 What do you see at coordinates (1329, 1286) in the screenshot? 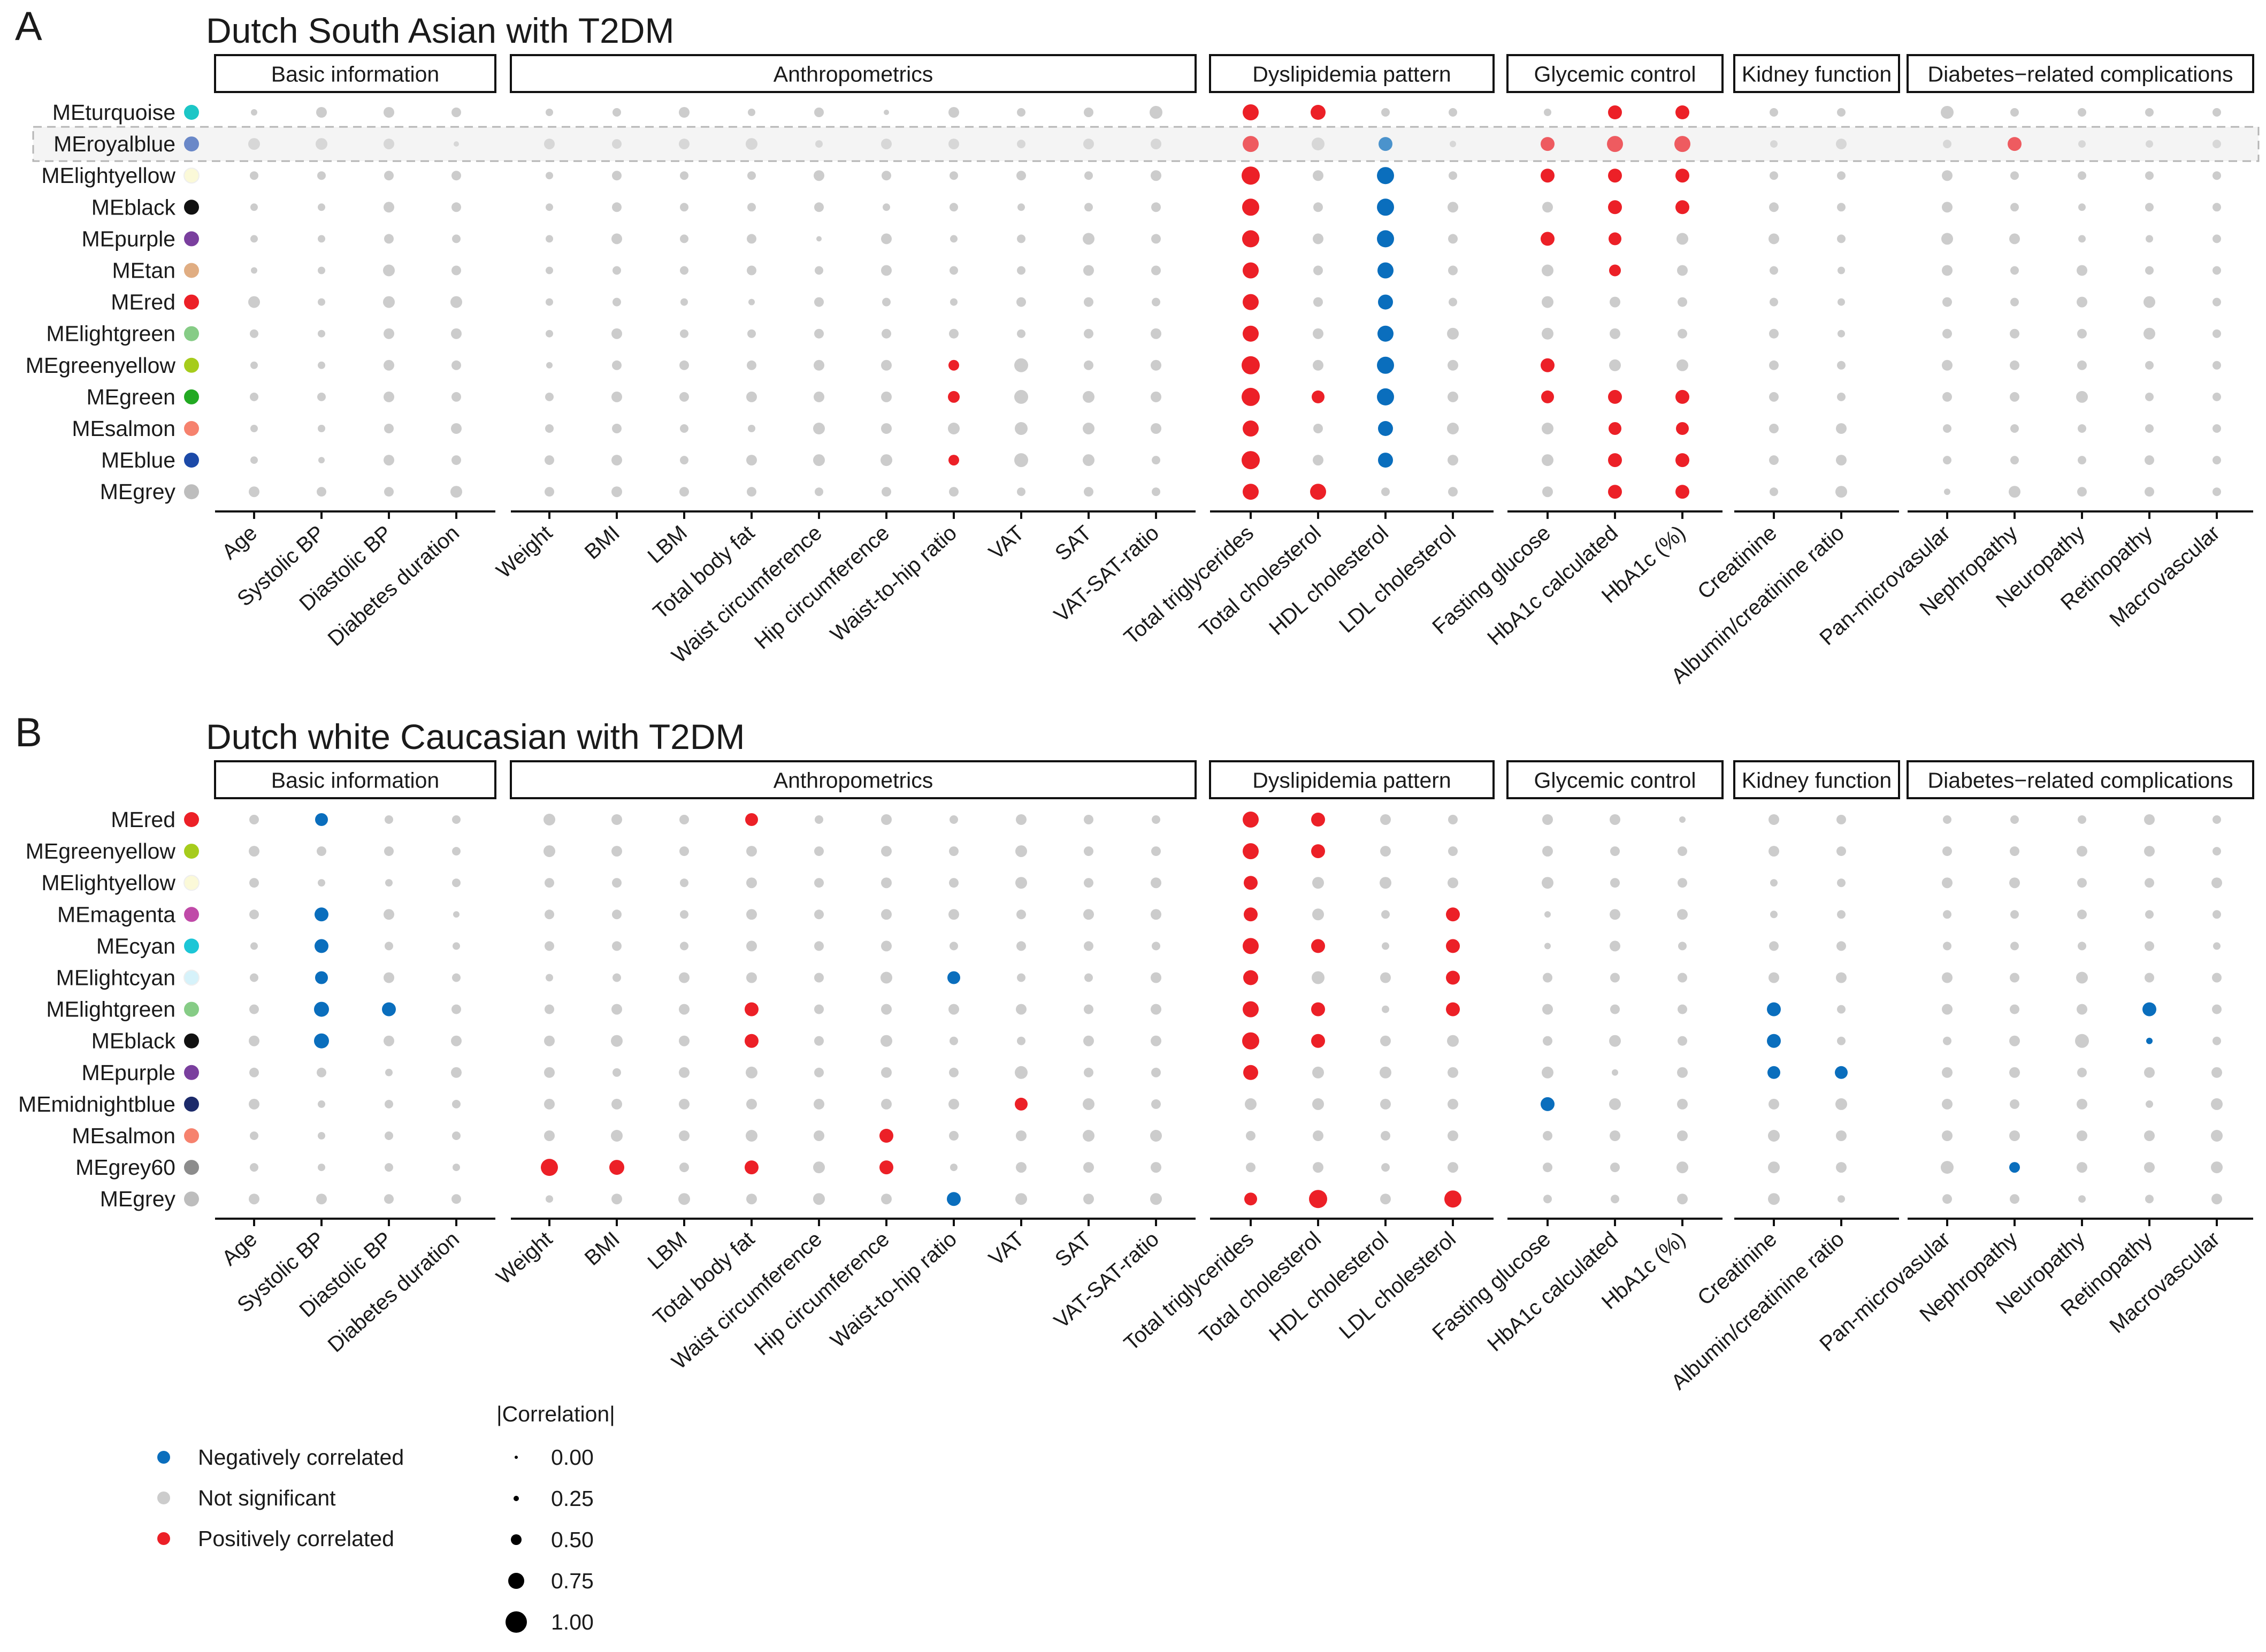
I see `x-tick-label-hdl-cholesterol: HDL cholesterol` at bounding box center [1329, 1286].